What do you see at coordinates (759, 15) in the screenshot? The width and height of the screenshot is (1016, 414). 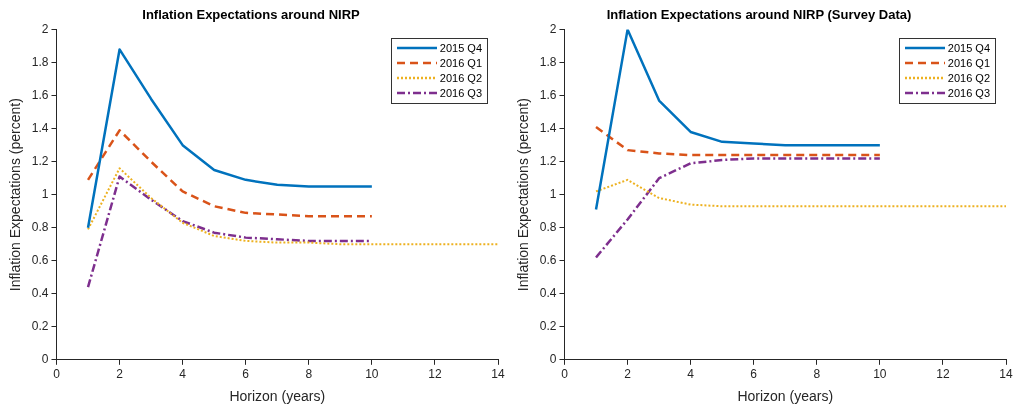 I see `chart-title: Inflation Expectations around NIRP (Survey Data)` at bounding box center [759, 15].